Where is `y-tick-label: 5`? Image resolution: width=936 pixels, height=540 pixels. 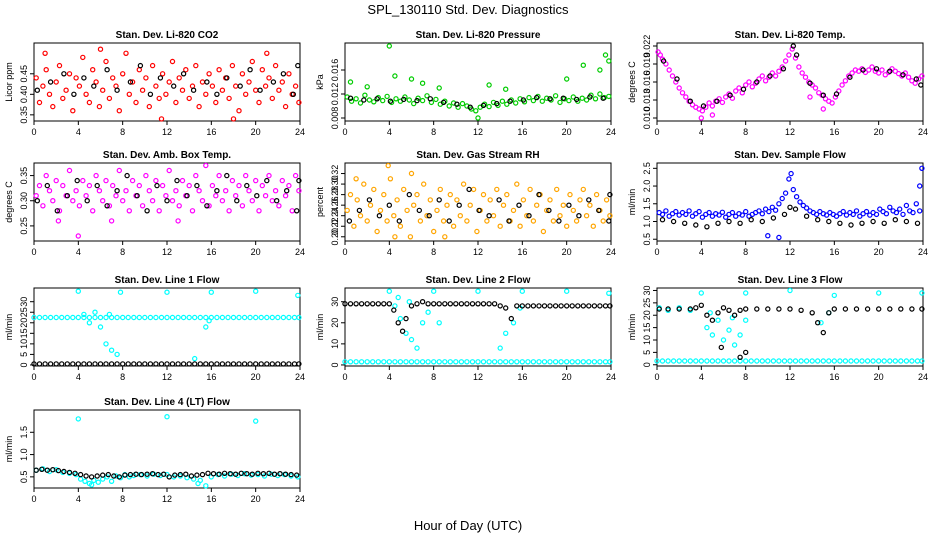 y-tick-label: 5 is located at coordinates (647, 352).